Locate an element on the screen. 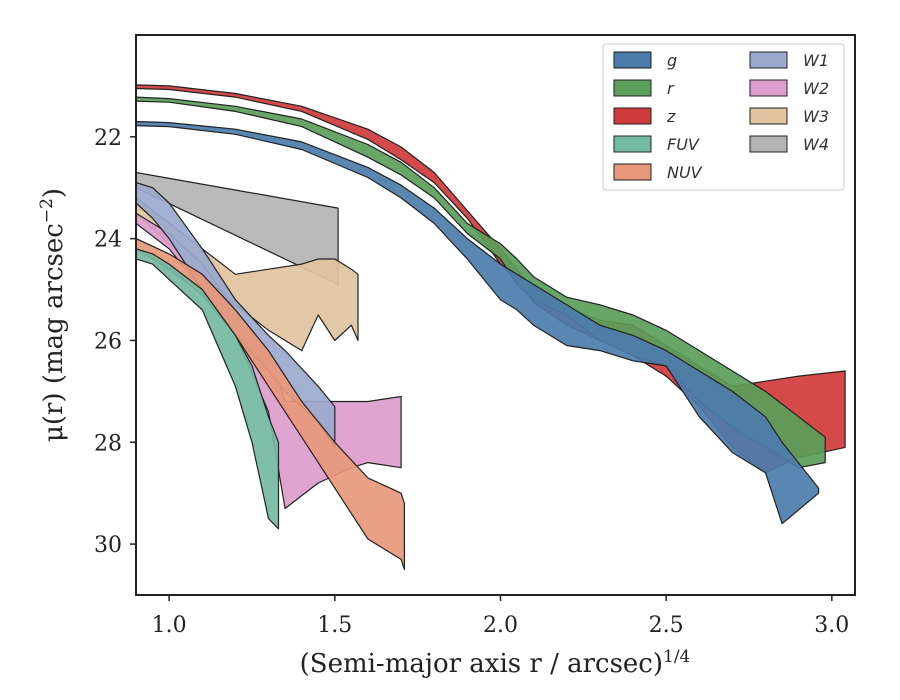 The image size is (900, 700). legend-label-w1: W1 is located at coordinates (816, 60).